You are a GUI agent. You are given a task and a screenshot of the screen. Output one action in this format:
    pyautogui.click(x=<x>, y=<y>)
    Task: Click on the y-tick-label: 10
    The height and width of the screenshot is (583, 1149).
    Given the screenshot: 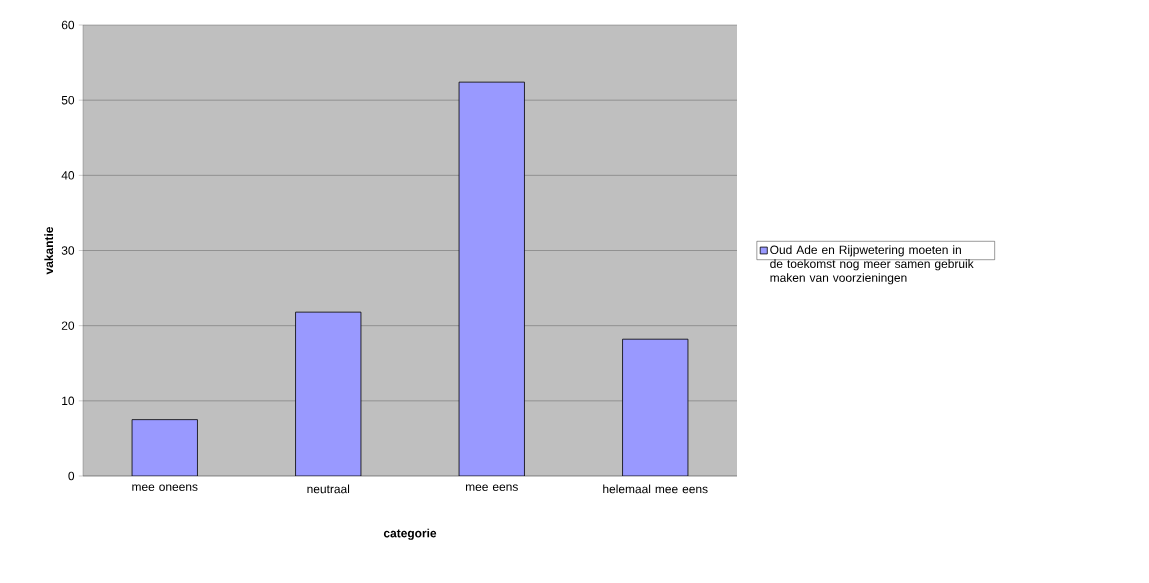 What is the action you would take?
    pyautogui.click(x=68, y=401)
    